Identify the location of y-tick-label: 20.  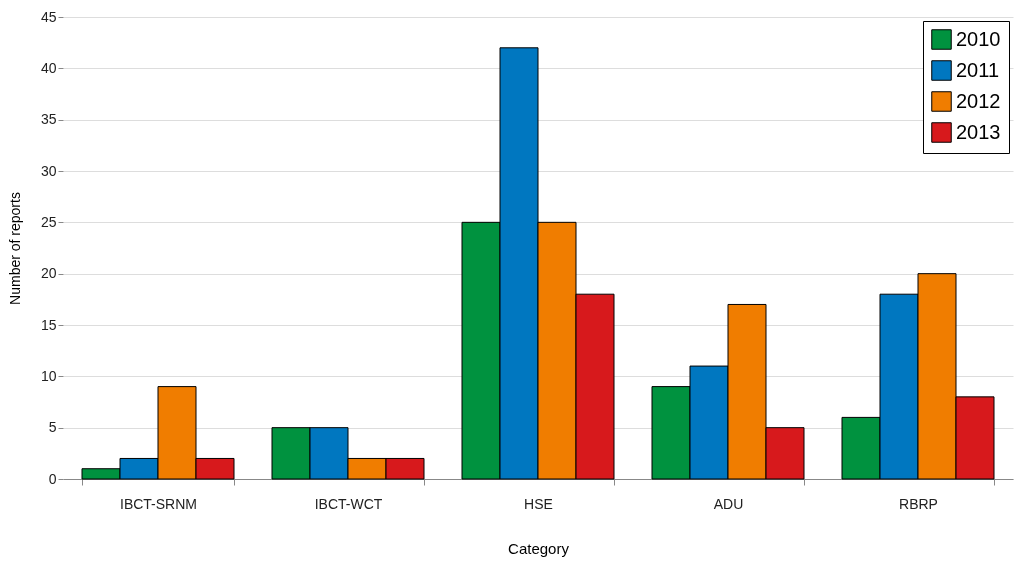
(48, 273).